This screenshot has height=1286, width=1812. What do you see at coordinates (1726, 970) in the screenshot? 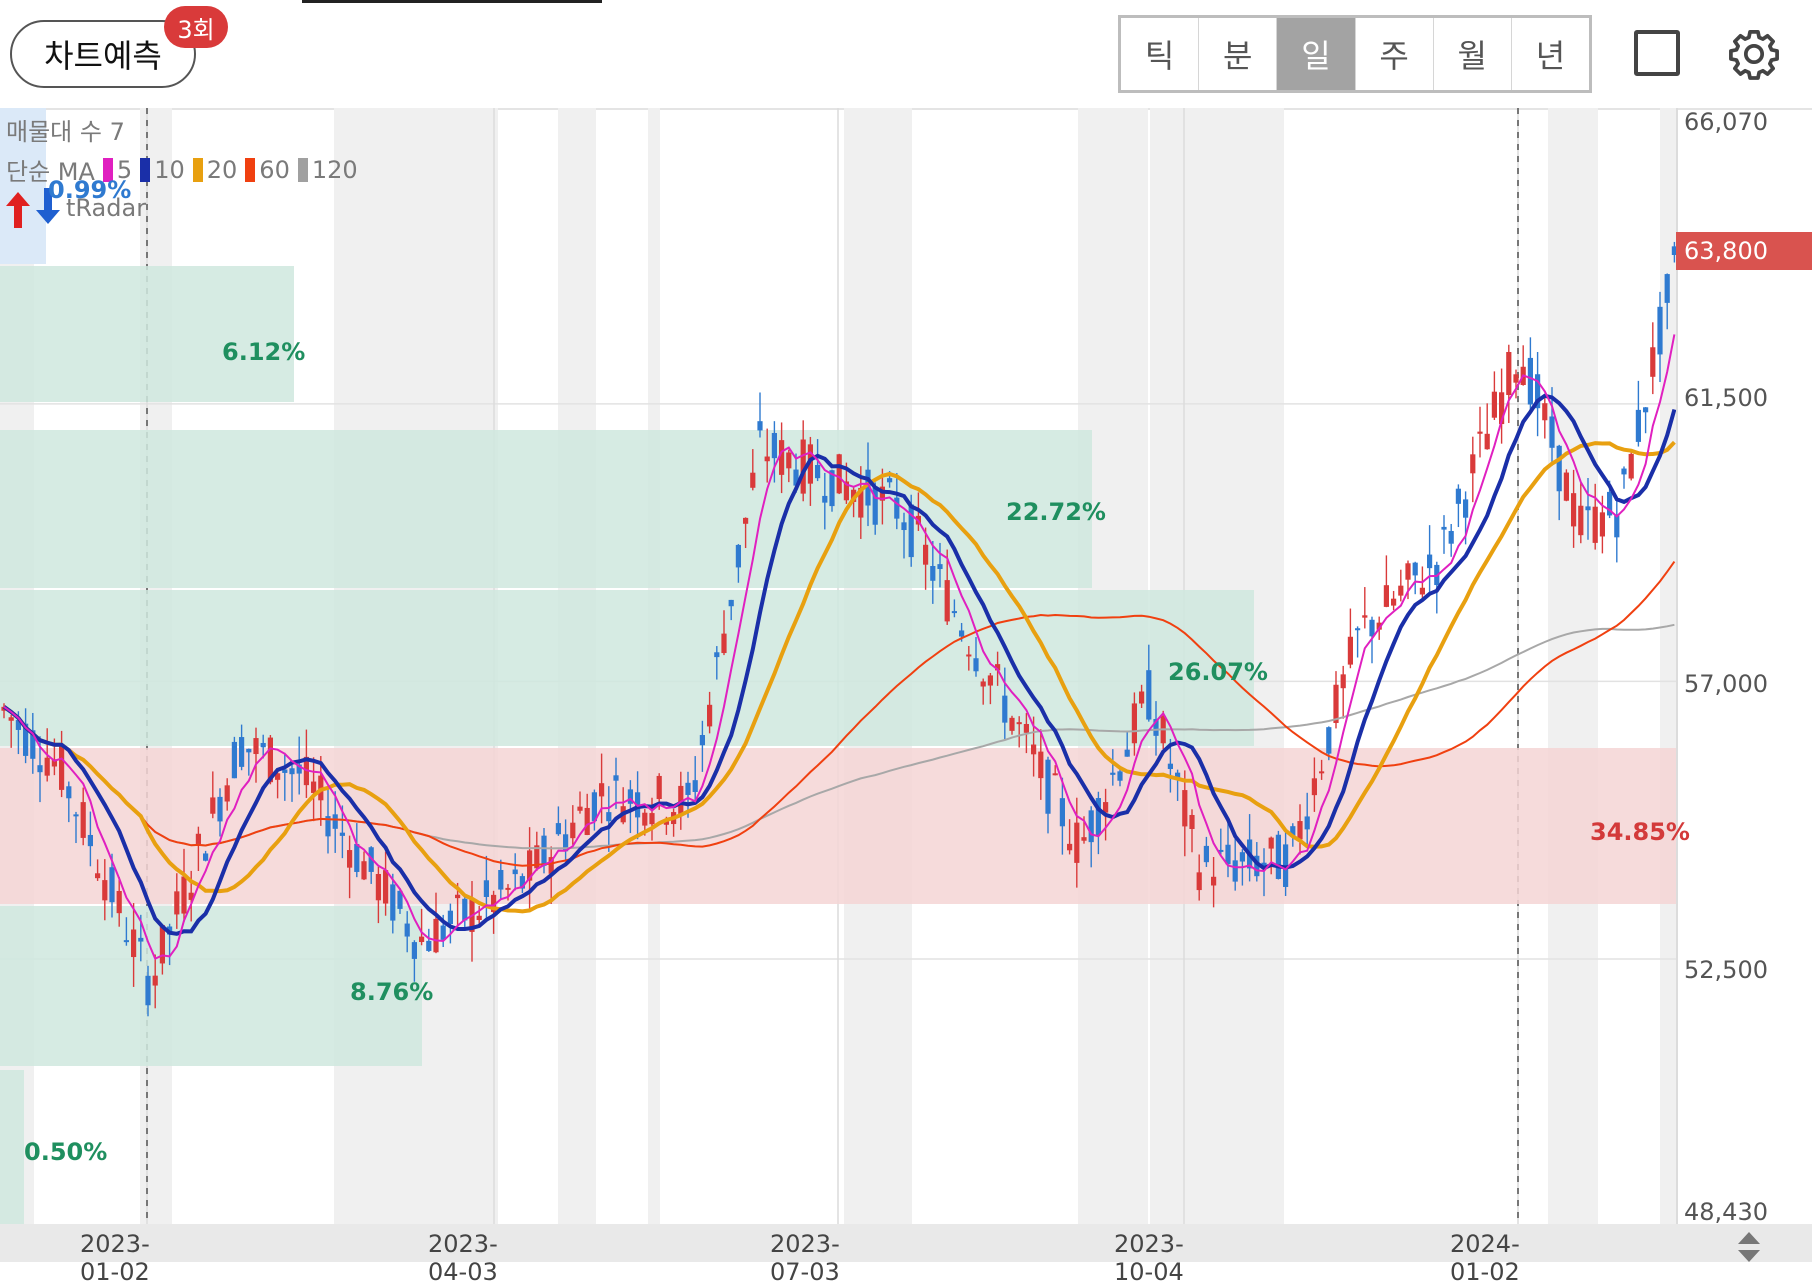
I see `price-axis-label-3: 52,500` at bounding box center [1726, 970].